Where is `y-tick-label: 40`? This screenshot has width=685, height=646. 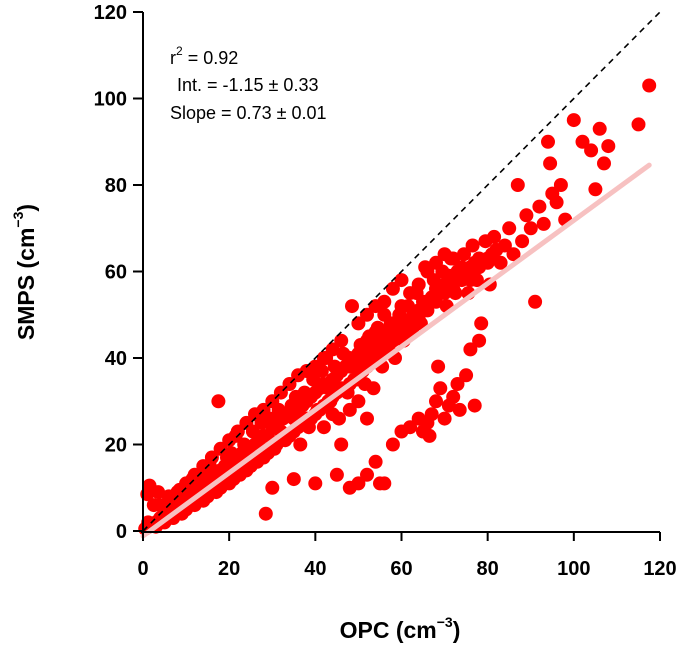
y-tick-label: 40 is located at coordinates (116, 359).